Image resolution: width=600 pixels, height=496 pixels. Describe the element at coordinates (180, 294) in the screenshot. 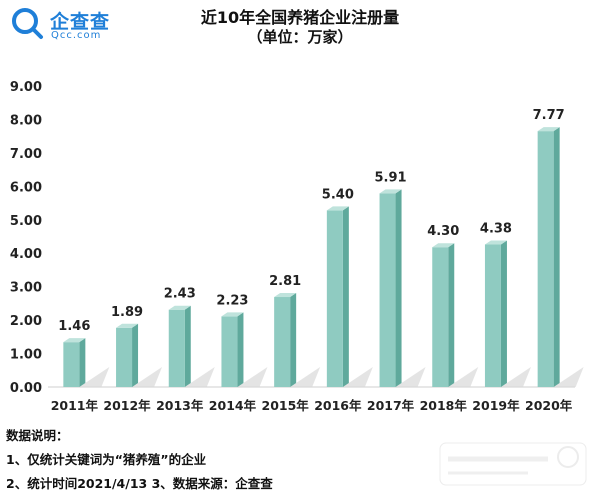

I see `bar-value-label: 2.43` at that location.